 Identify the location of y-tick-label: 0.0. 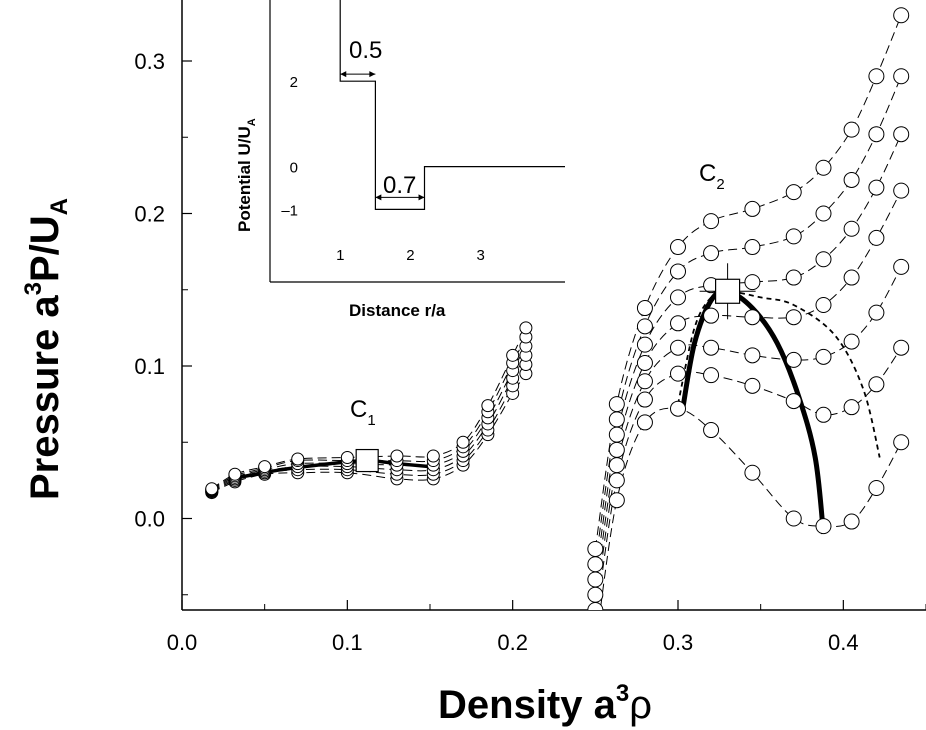
(149, 519).